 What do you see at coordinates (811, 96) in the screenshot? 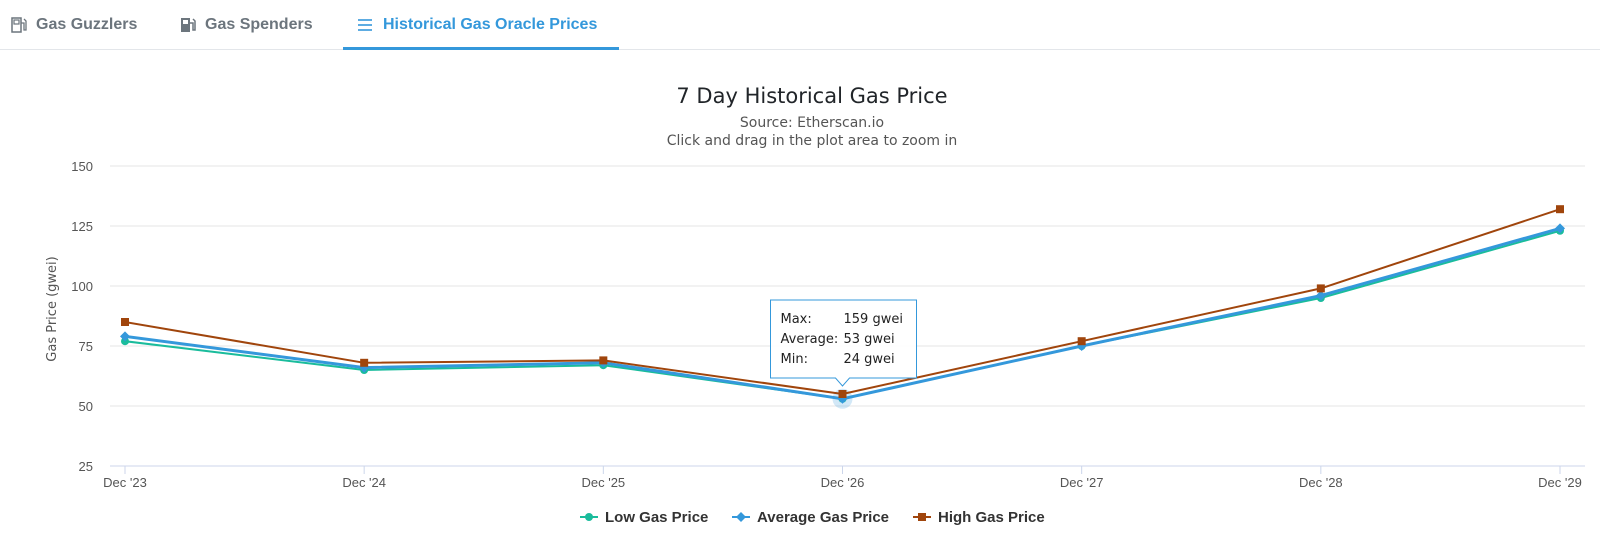
I see `chart-title: 7 Day Historical Gas Price` at bounding box center [811, 96].